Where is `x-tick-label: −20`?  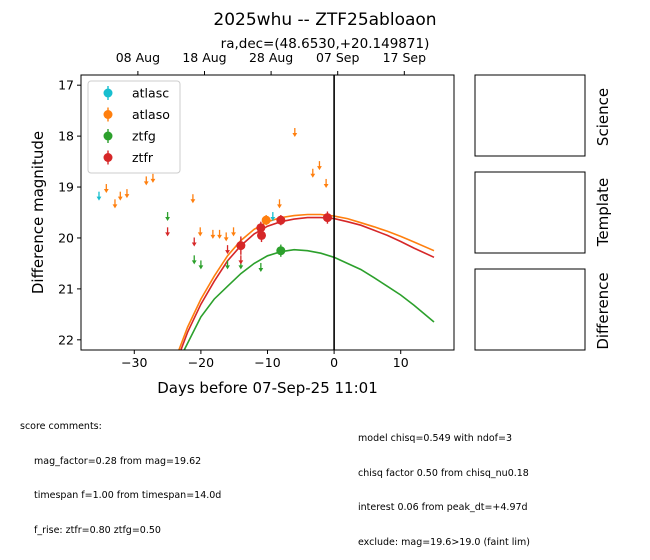
x-tick-label: −20 is located at coordinates (201, 362).